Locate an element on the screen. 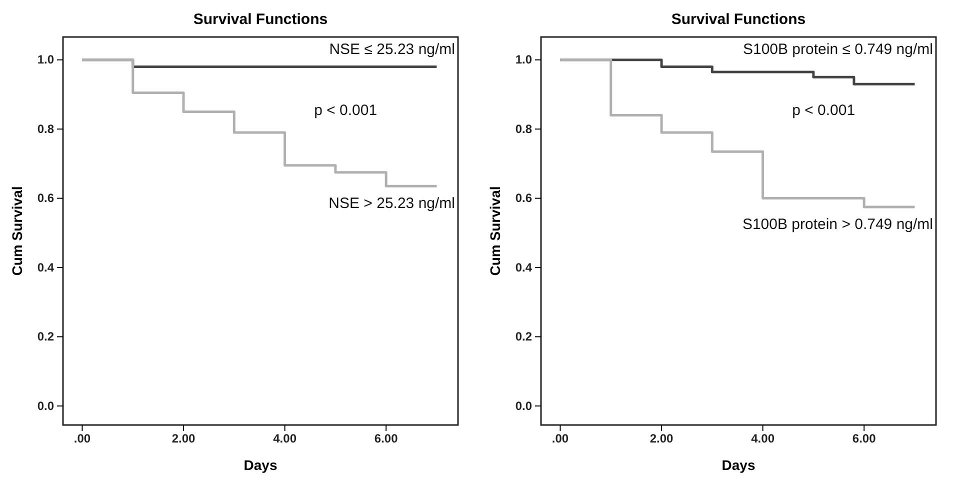  series-label: NSE ≤ 25.23 ng/ml is located at coordinates (392, 49).